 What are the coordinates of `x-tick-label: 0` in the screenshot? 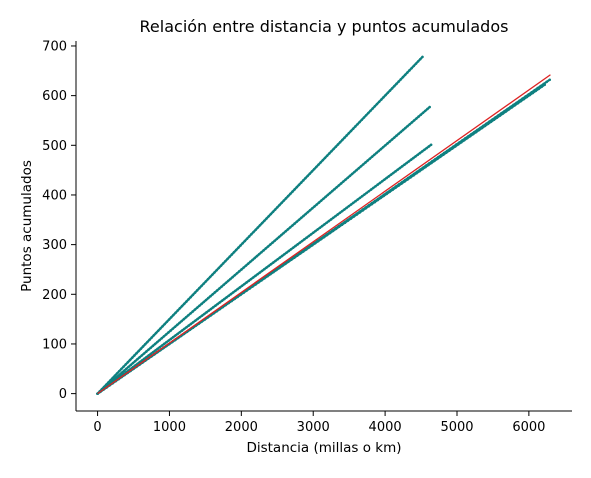 It's located at (97, 427).